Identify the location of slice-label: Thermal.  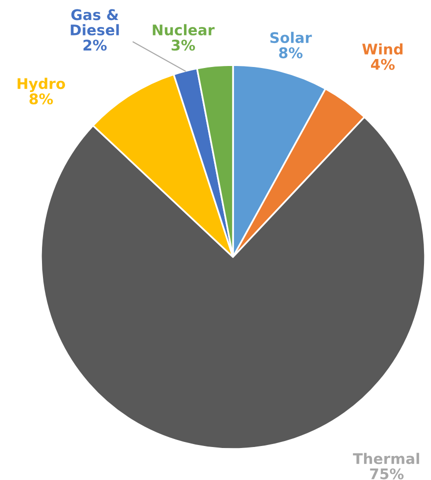
(386, 458).